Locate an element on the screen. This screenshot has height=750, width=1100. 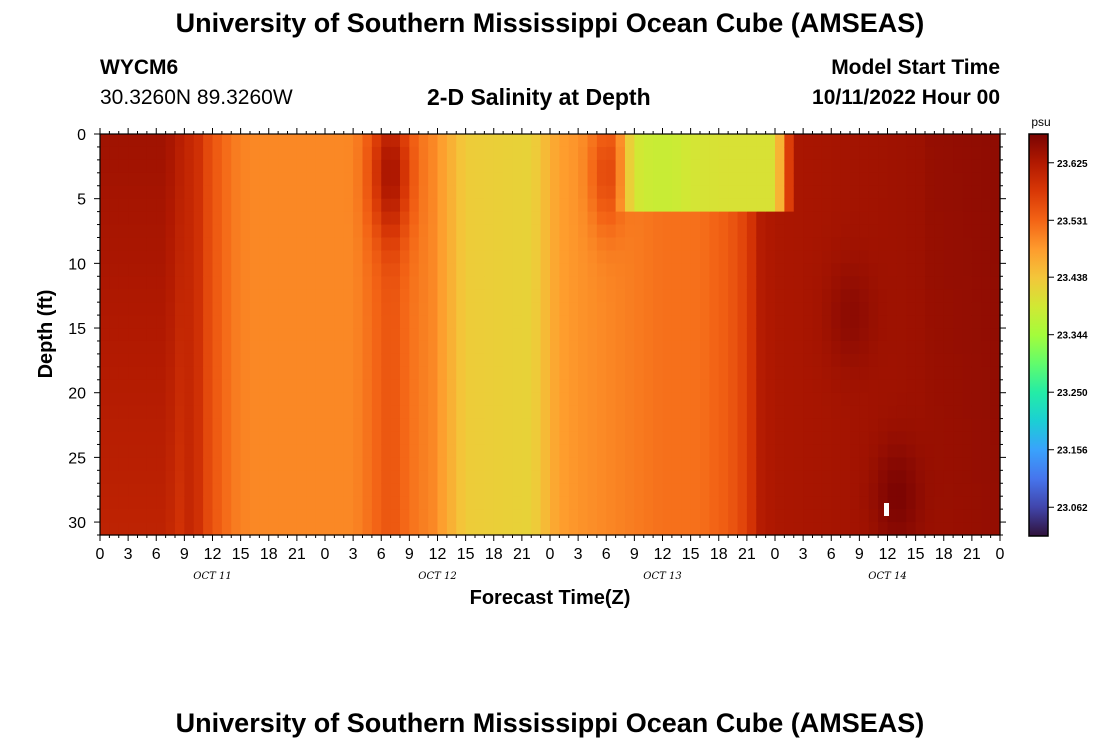
day-label: OCT 14 is located at coordinates (887, 576).